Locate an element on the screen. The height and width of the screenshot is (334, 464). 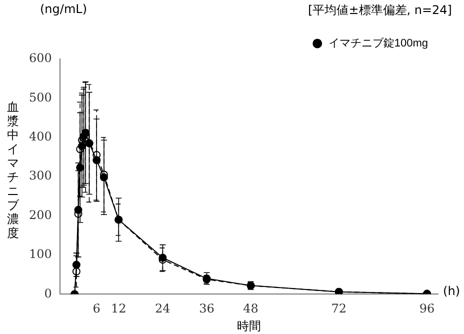
text: (h) is located at coordinates (451, 291).